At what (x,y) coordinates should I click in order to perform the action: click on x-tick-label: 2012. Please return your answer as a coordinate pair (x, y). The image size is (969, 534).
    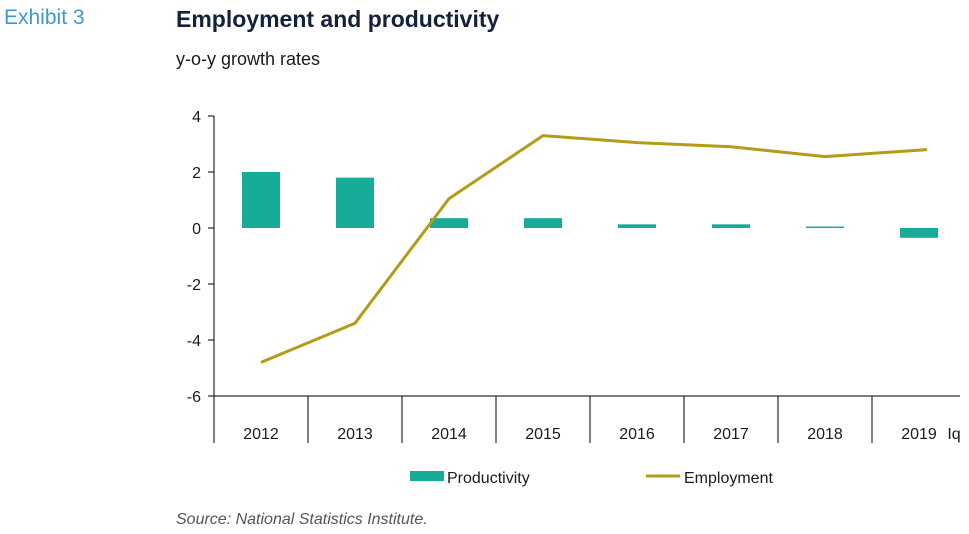
    Looking at the image, I should click on (261, 434).